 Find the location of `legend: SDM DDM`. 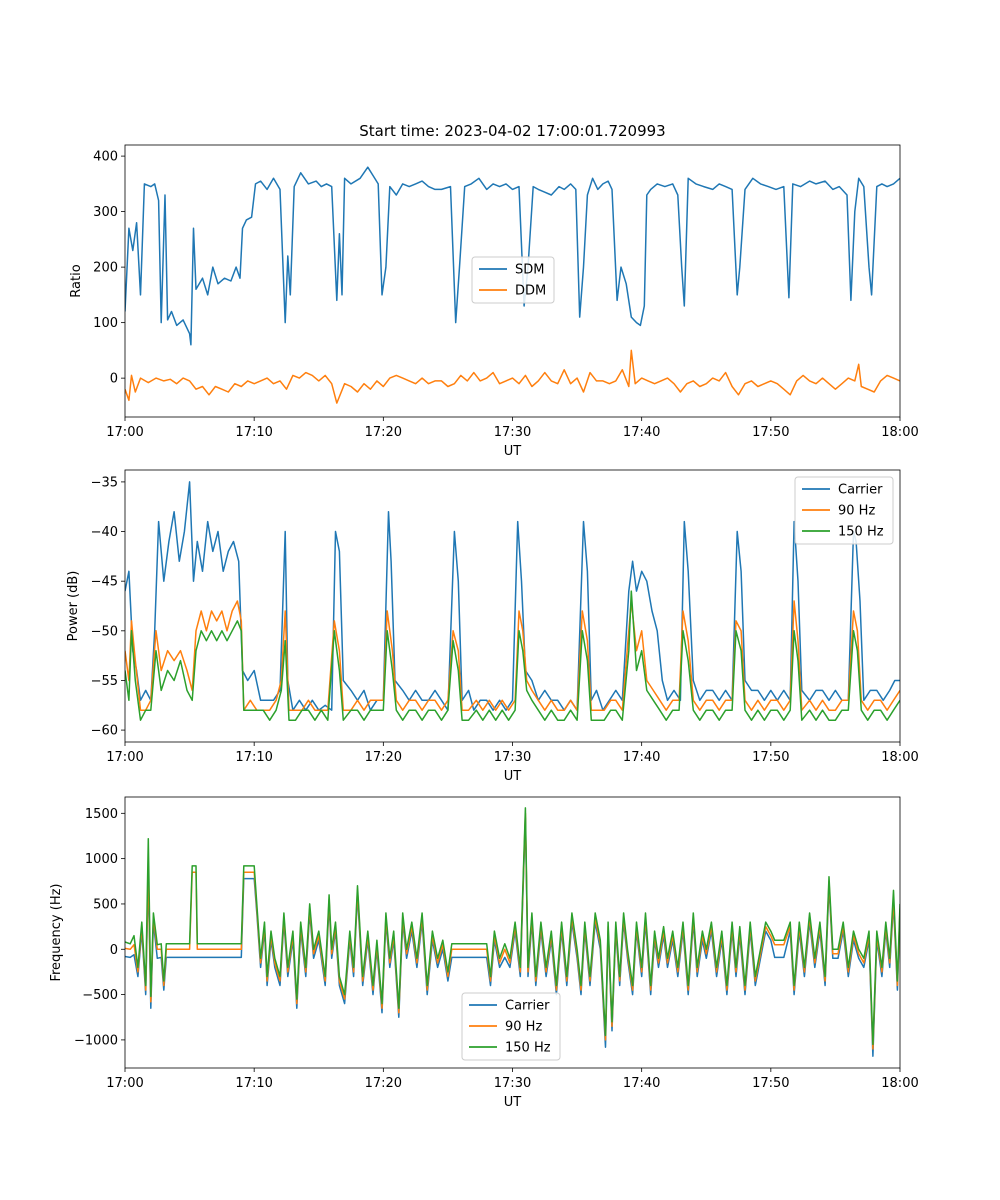

legend: SDM DDM is located at coordinates (513, 280).